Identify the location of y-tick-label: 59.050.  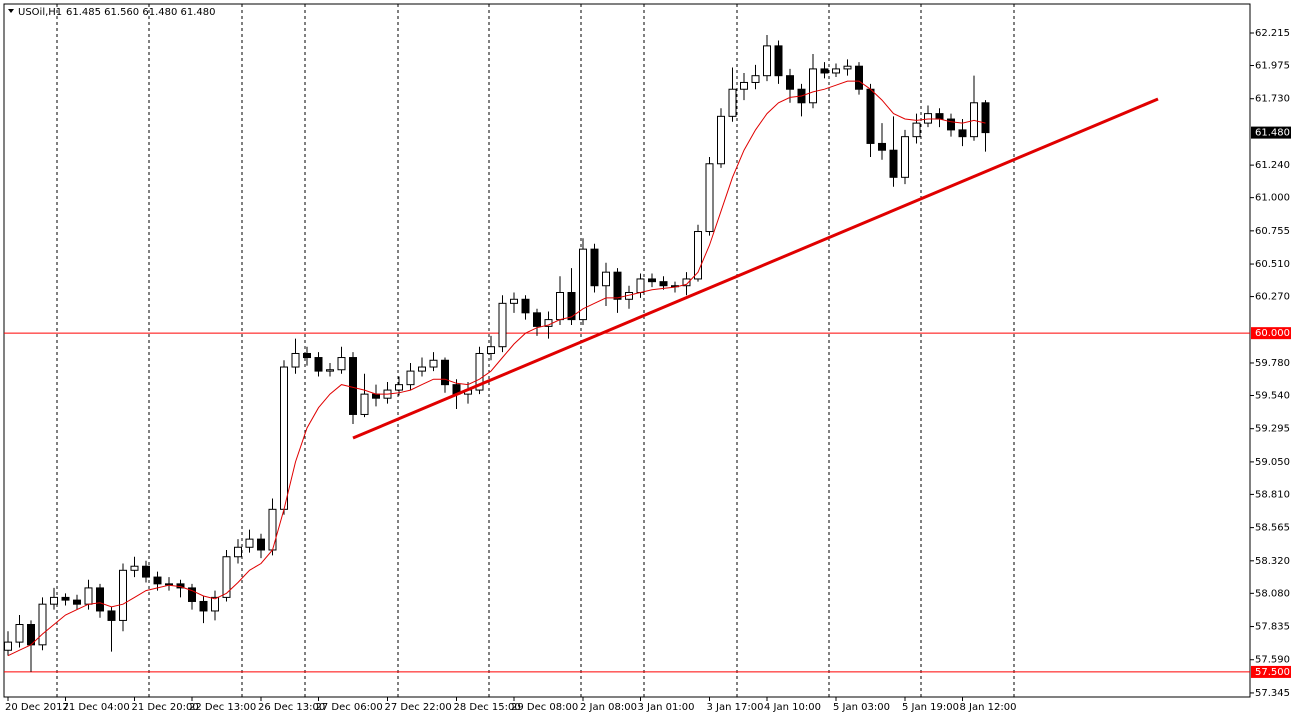
(1272, 462).